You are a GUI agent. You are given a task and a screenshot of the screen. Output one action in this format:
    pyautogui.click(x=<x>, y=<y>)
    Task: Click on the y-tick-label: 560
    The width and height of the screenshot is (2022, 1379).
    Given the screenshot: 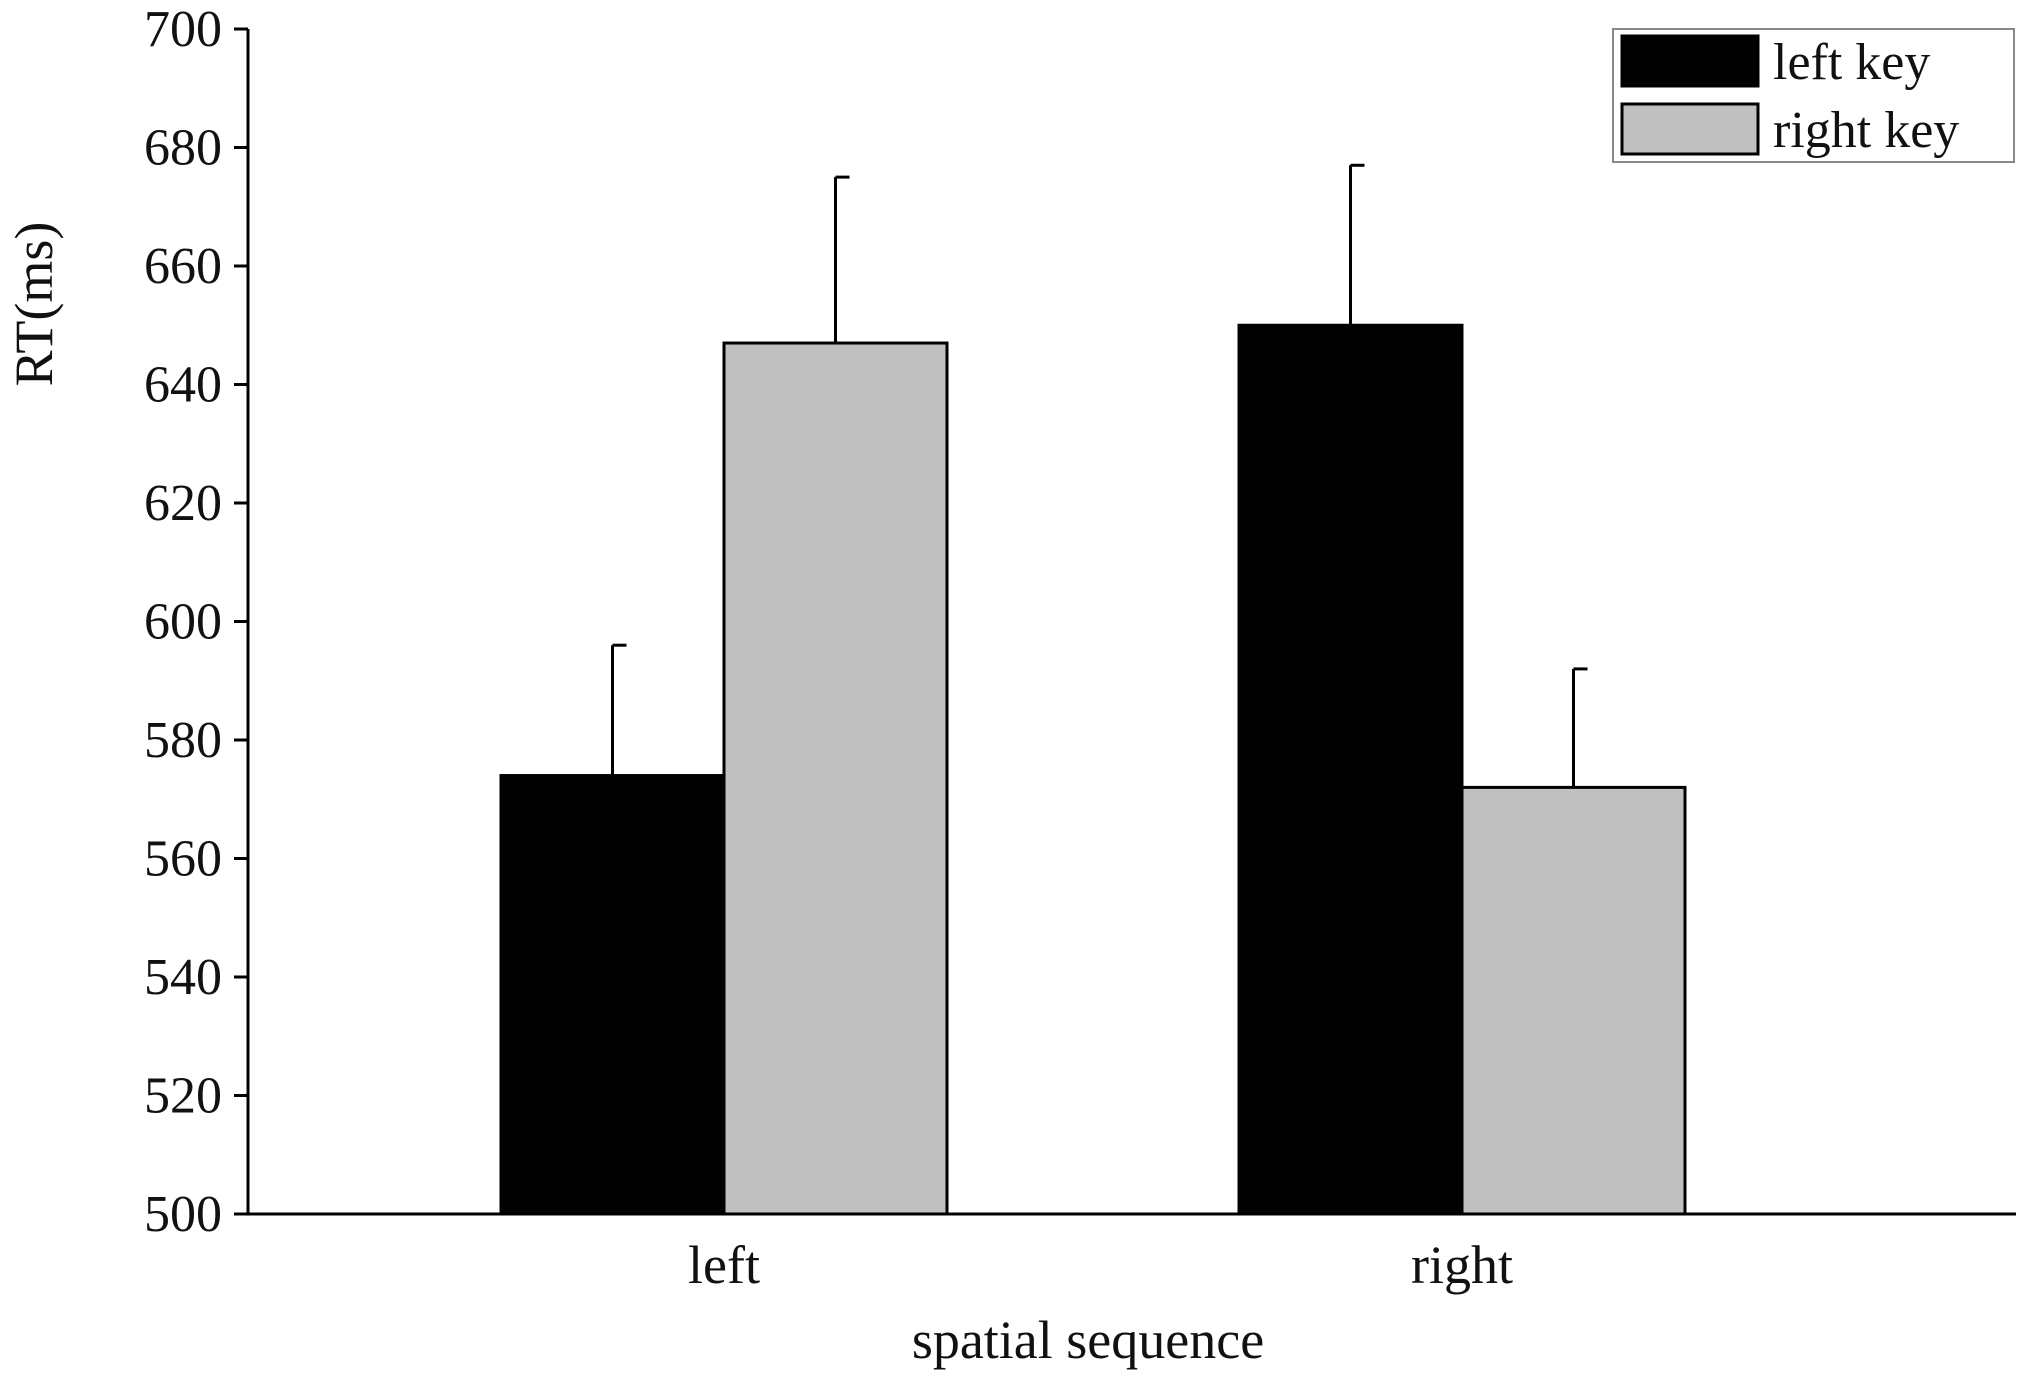 What is the action you would take?
    pyautogui.click(x=183, y=859)
    